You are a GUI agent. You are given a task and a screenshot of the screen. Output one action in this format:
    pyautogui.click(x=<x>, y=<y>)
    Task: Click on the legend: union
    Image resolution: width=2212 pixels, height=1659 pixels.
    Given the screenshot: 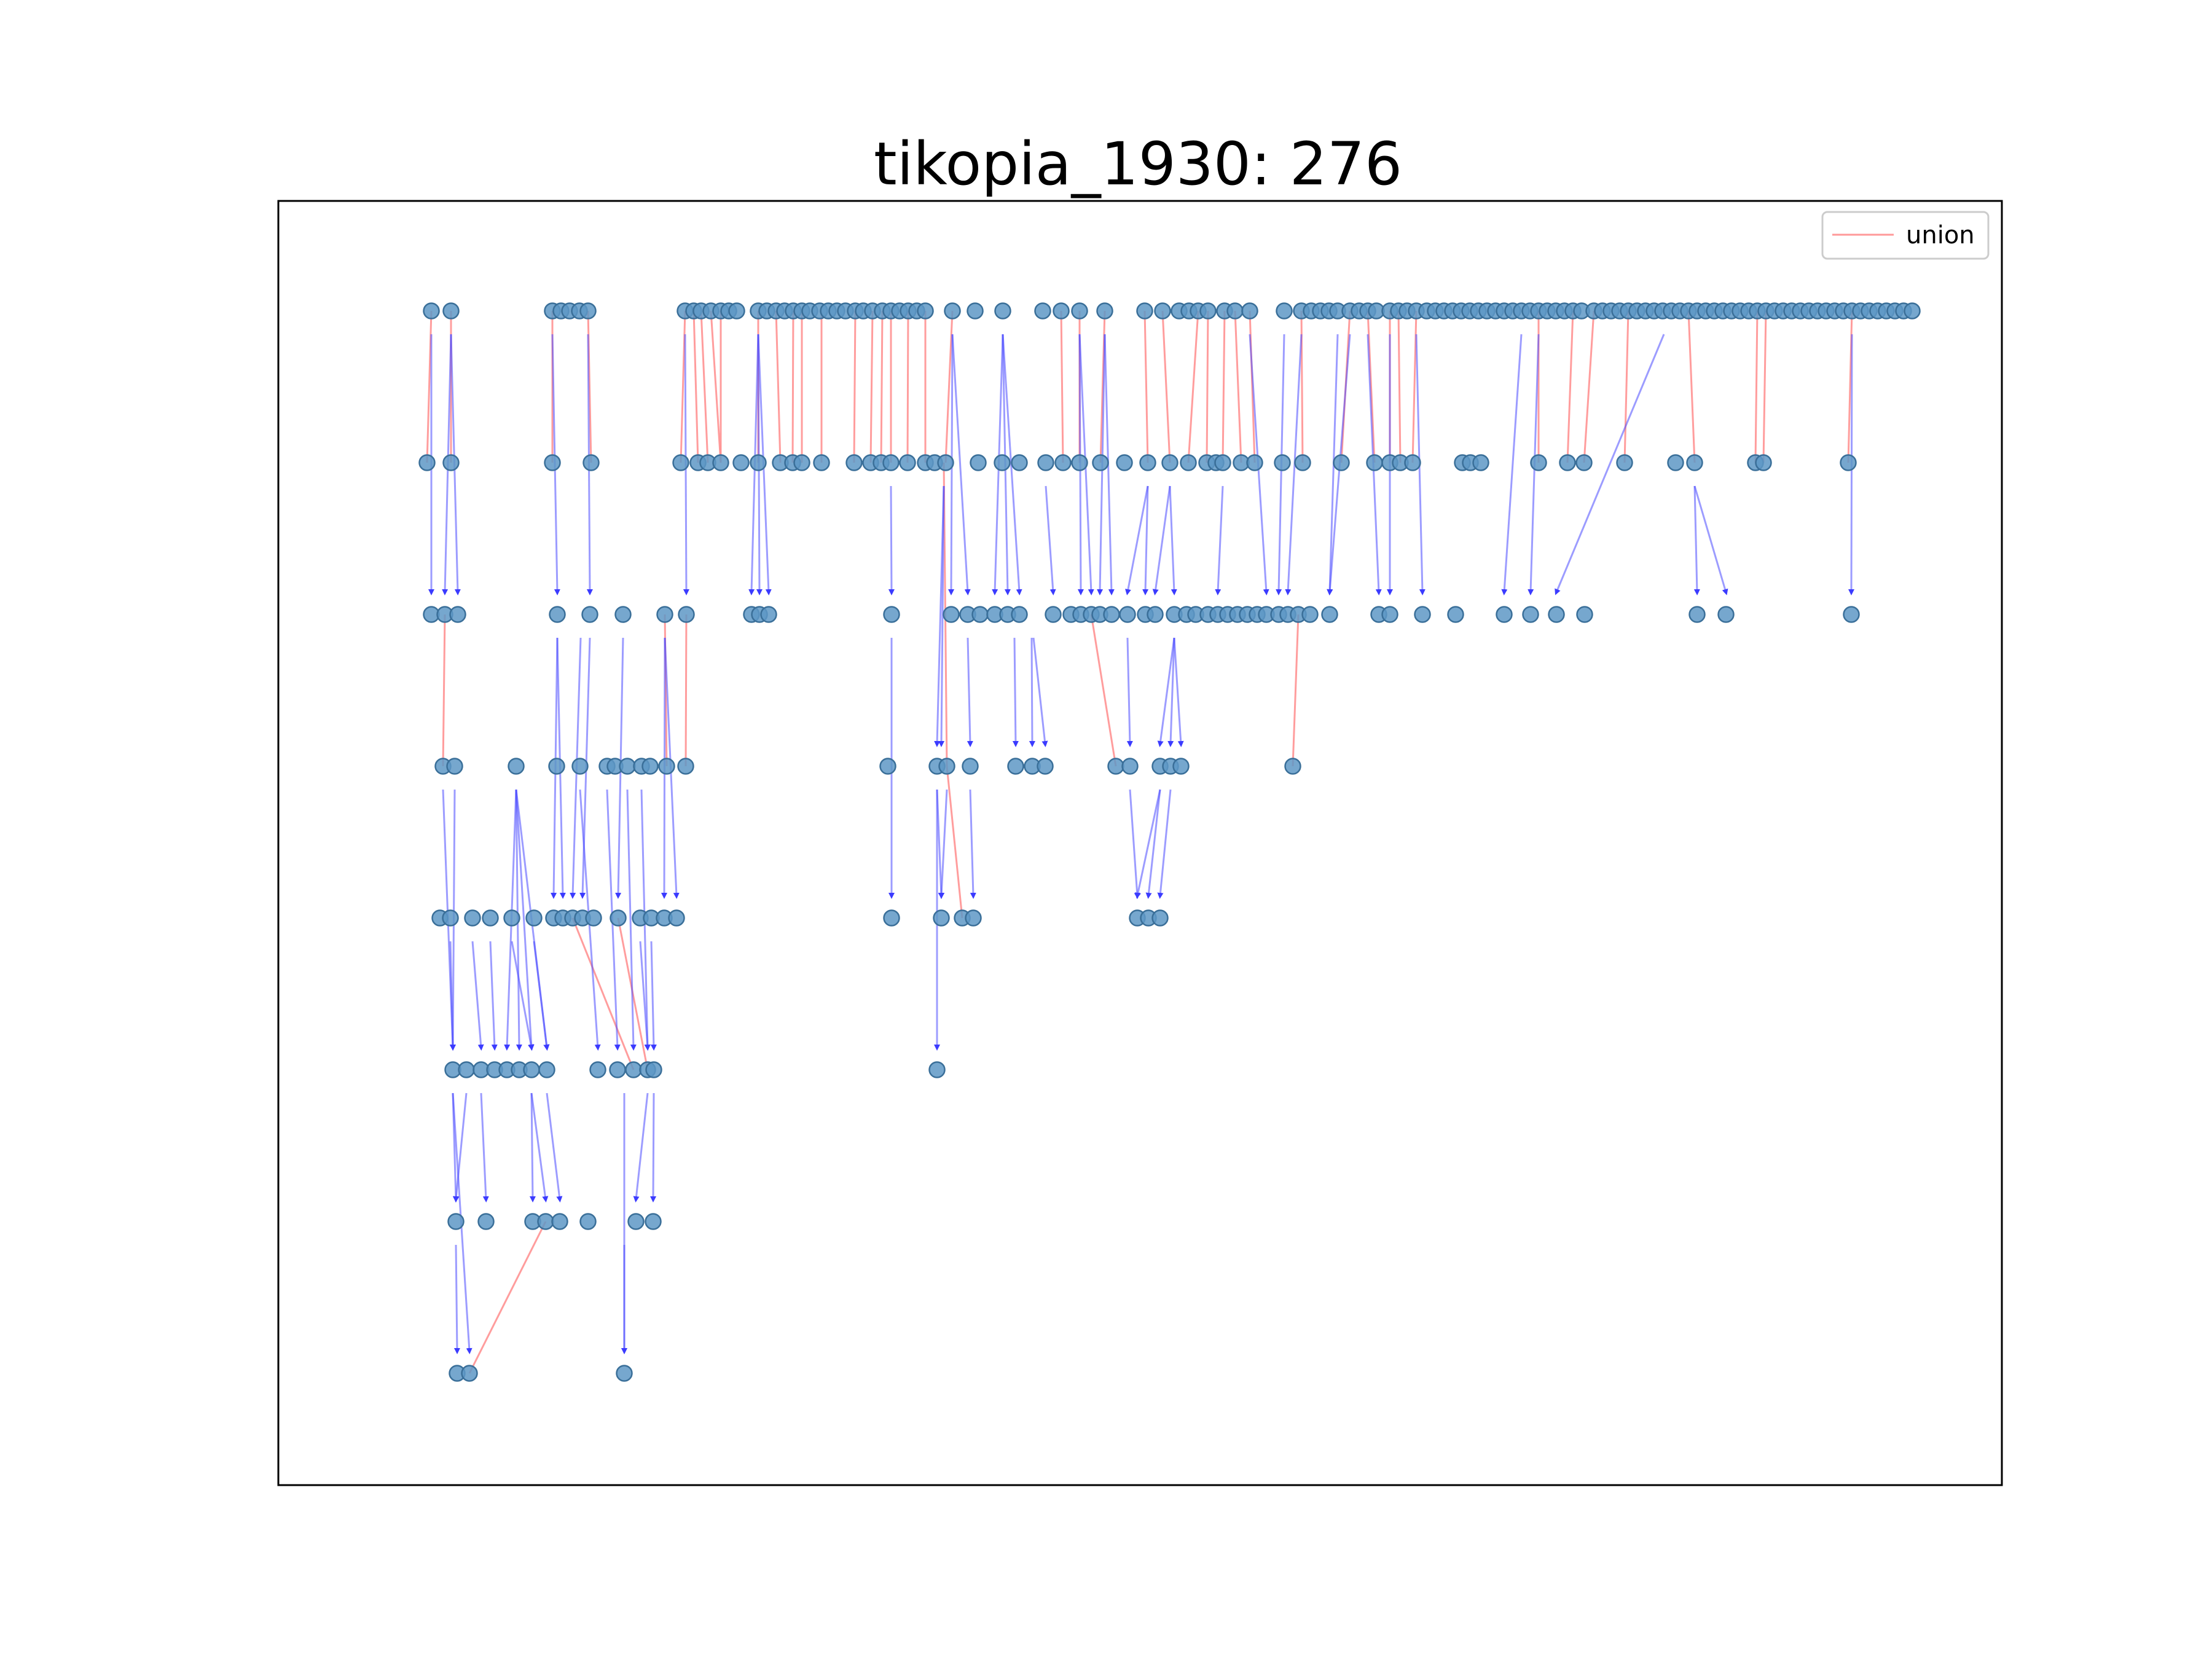 What is the action you would take?
    pyautogui.click(x=1905, y=235)
    